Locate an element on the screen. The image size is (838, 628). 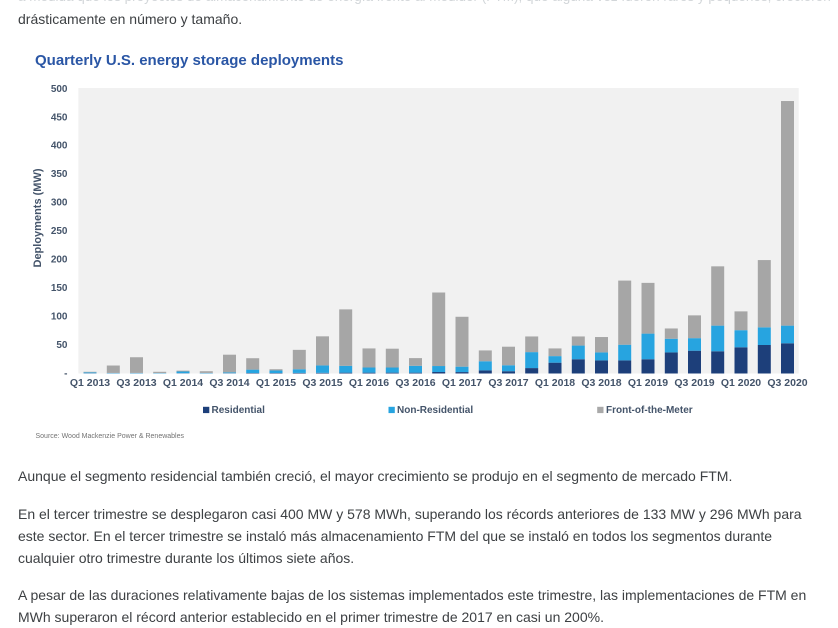
svg-text: Q3 2017 is located at coordinates (508, 383).